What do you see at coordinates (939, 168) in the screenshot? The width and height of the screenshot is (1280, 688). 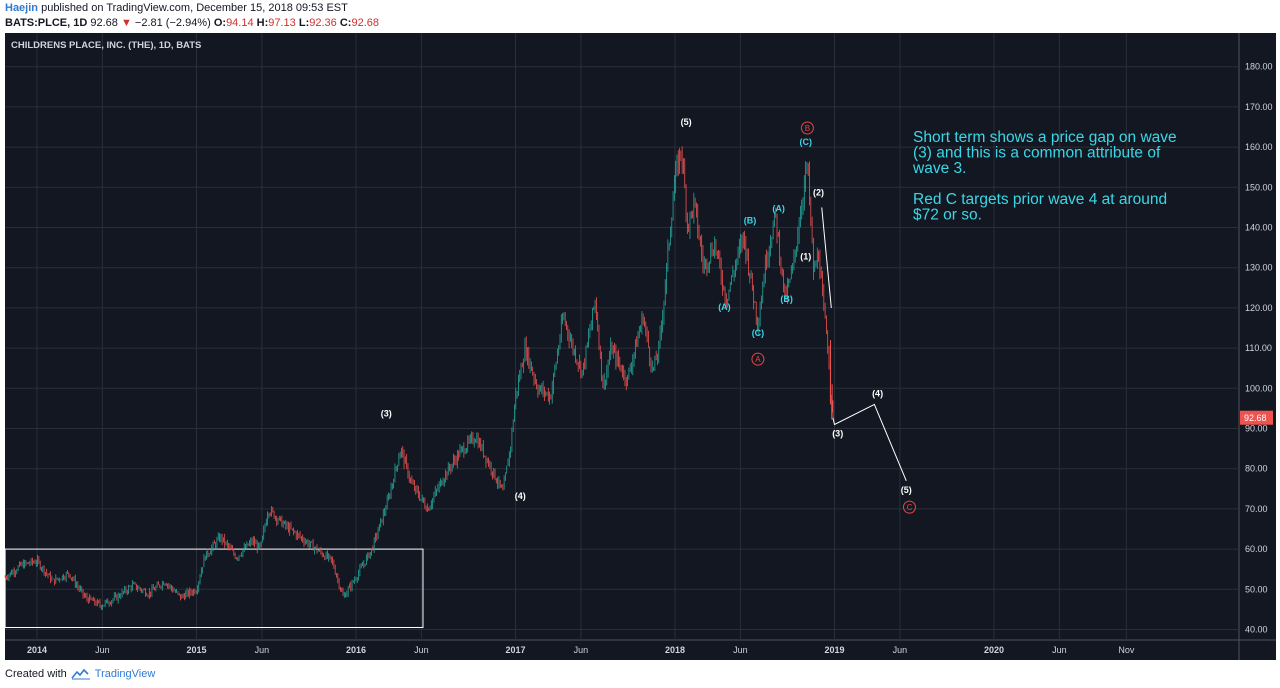 I see `note-text-line: wave 3.` at bounding box center [939, 168].